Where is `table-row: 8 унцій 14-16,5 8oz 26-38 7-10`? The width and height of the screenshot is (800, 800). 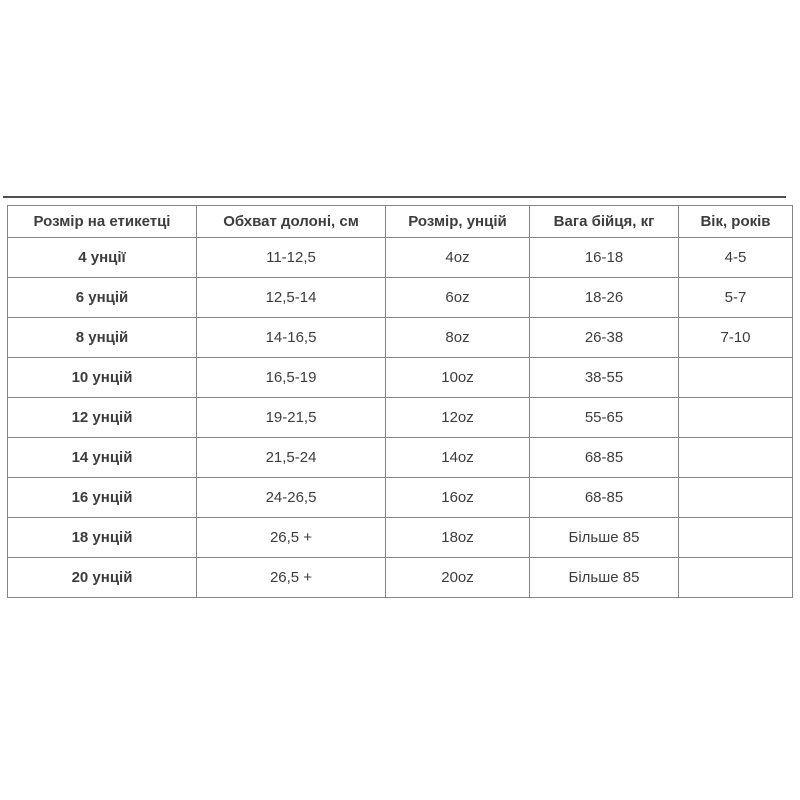
table-row: 8 унцій 14-16,5 8oz 26-38 7-10 is located at coordinates (400, 337).